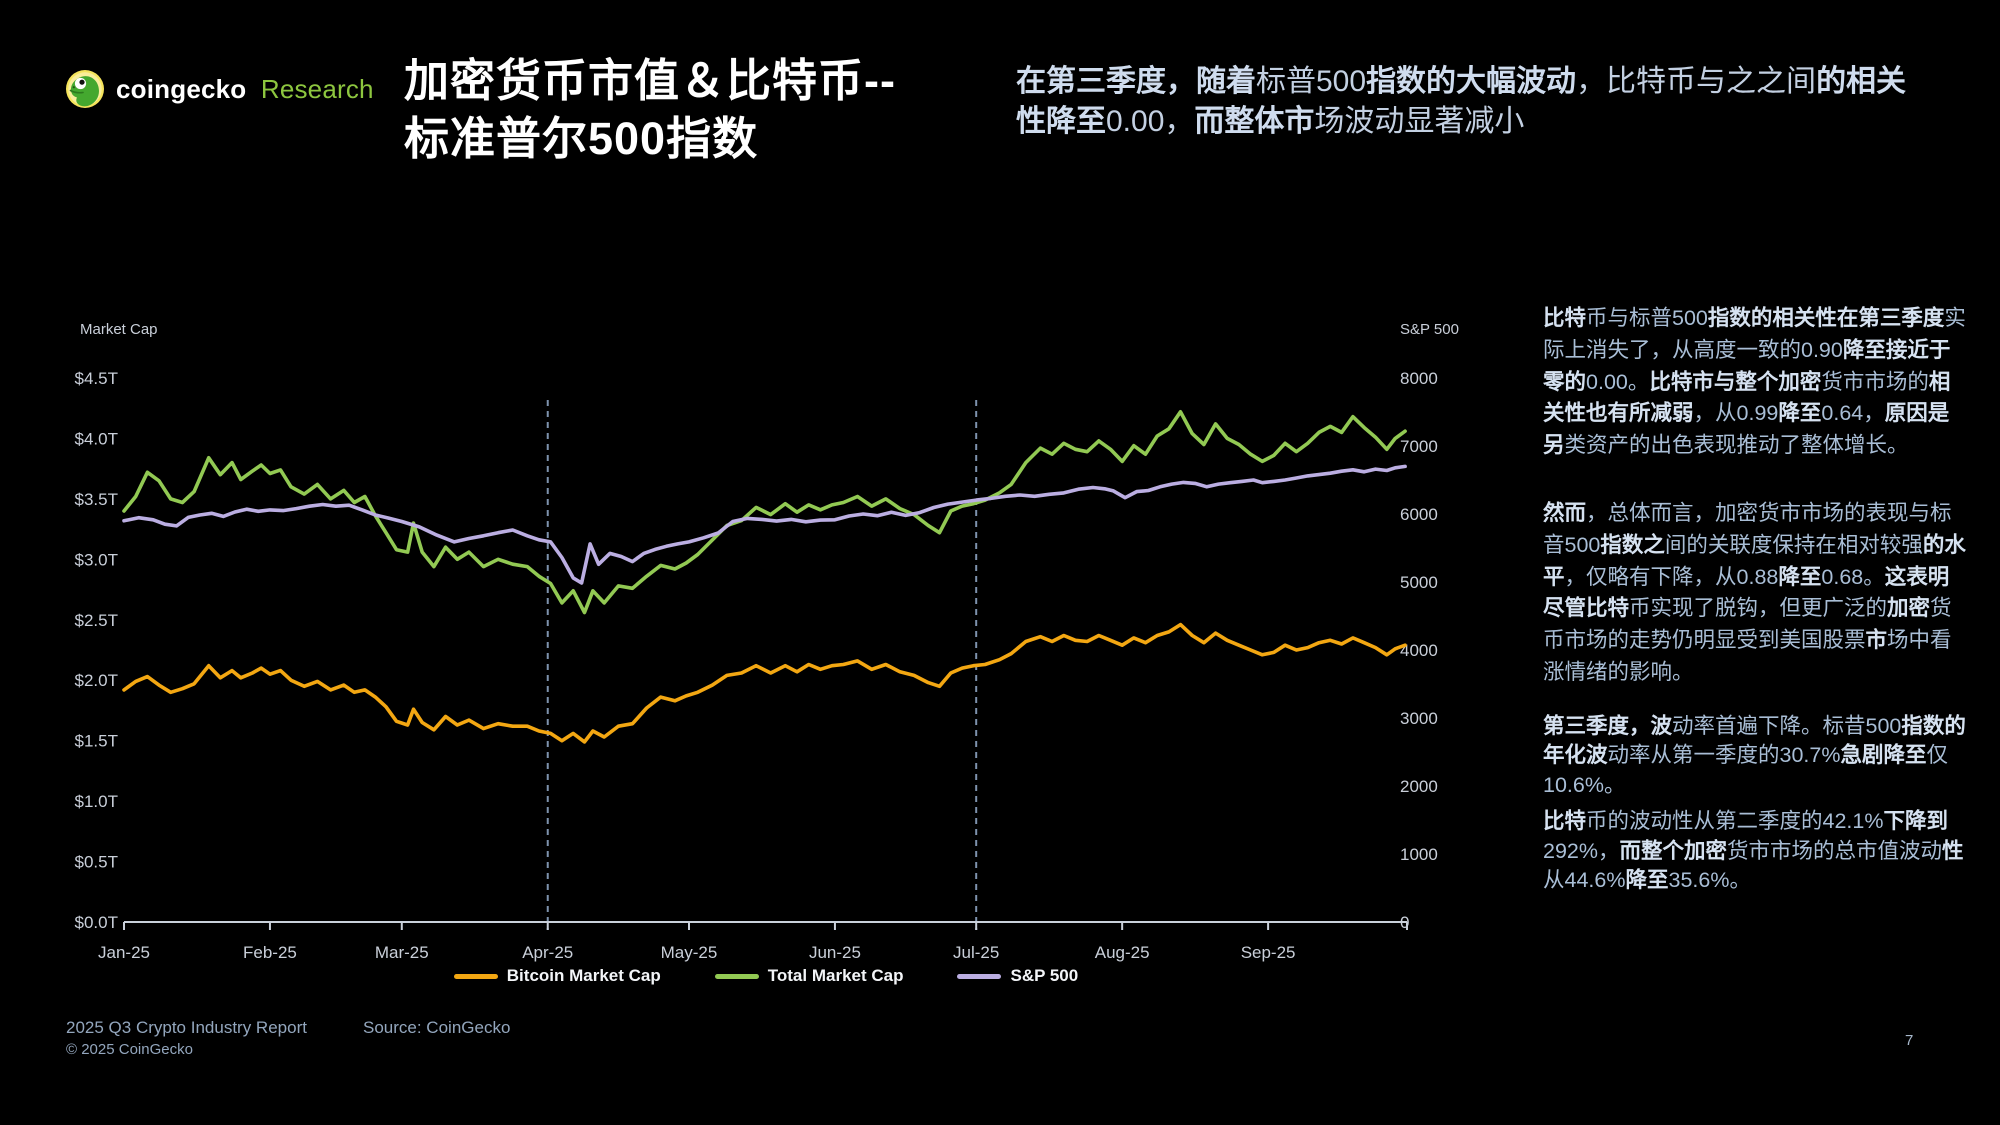 The height and width of the screenshot is (1125, 2000). I want to click on text-run: 0.64，, so click(1853, 413).